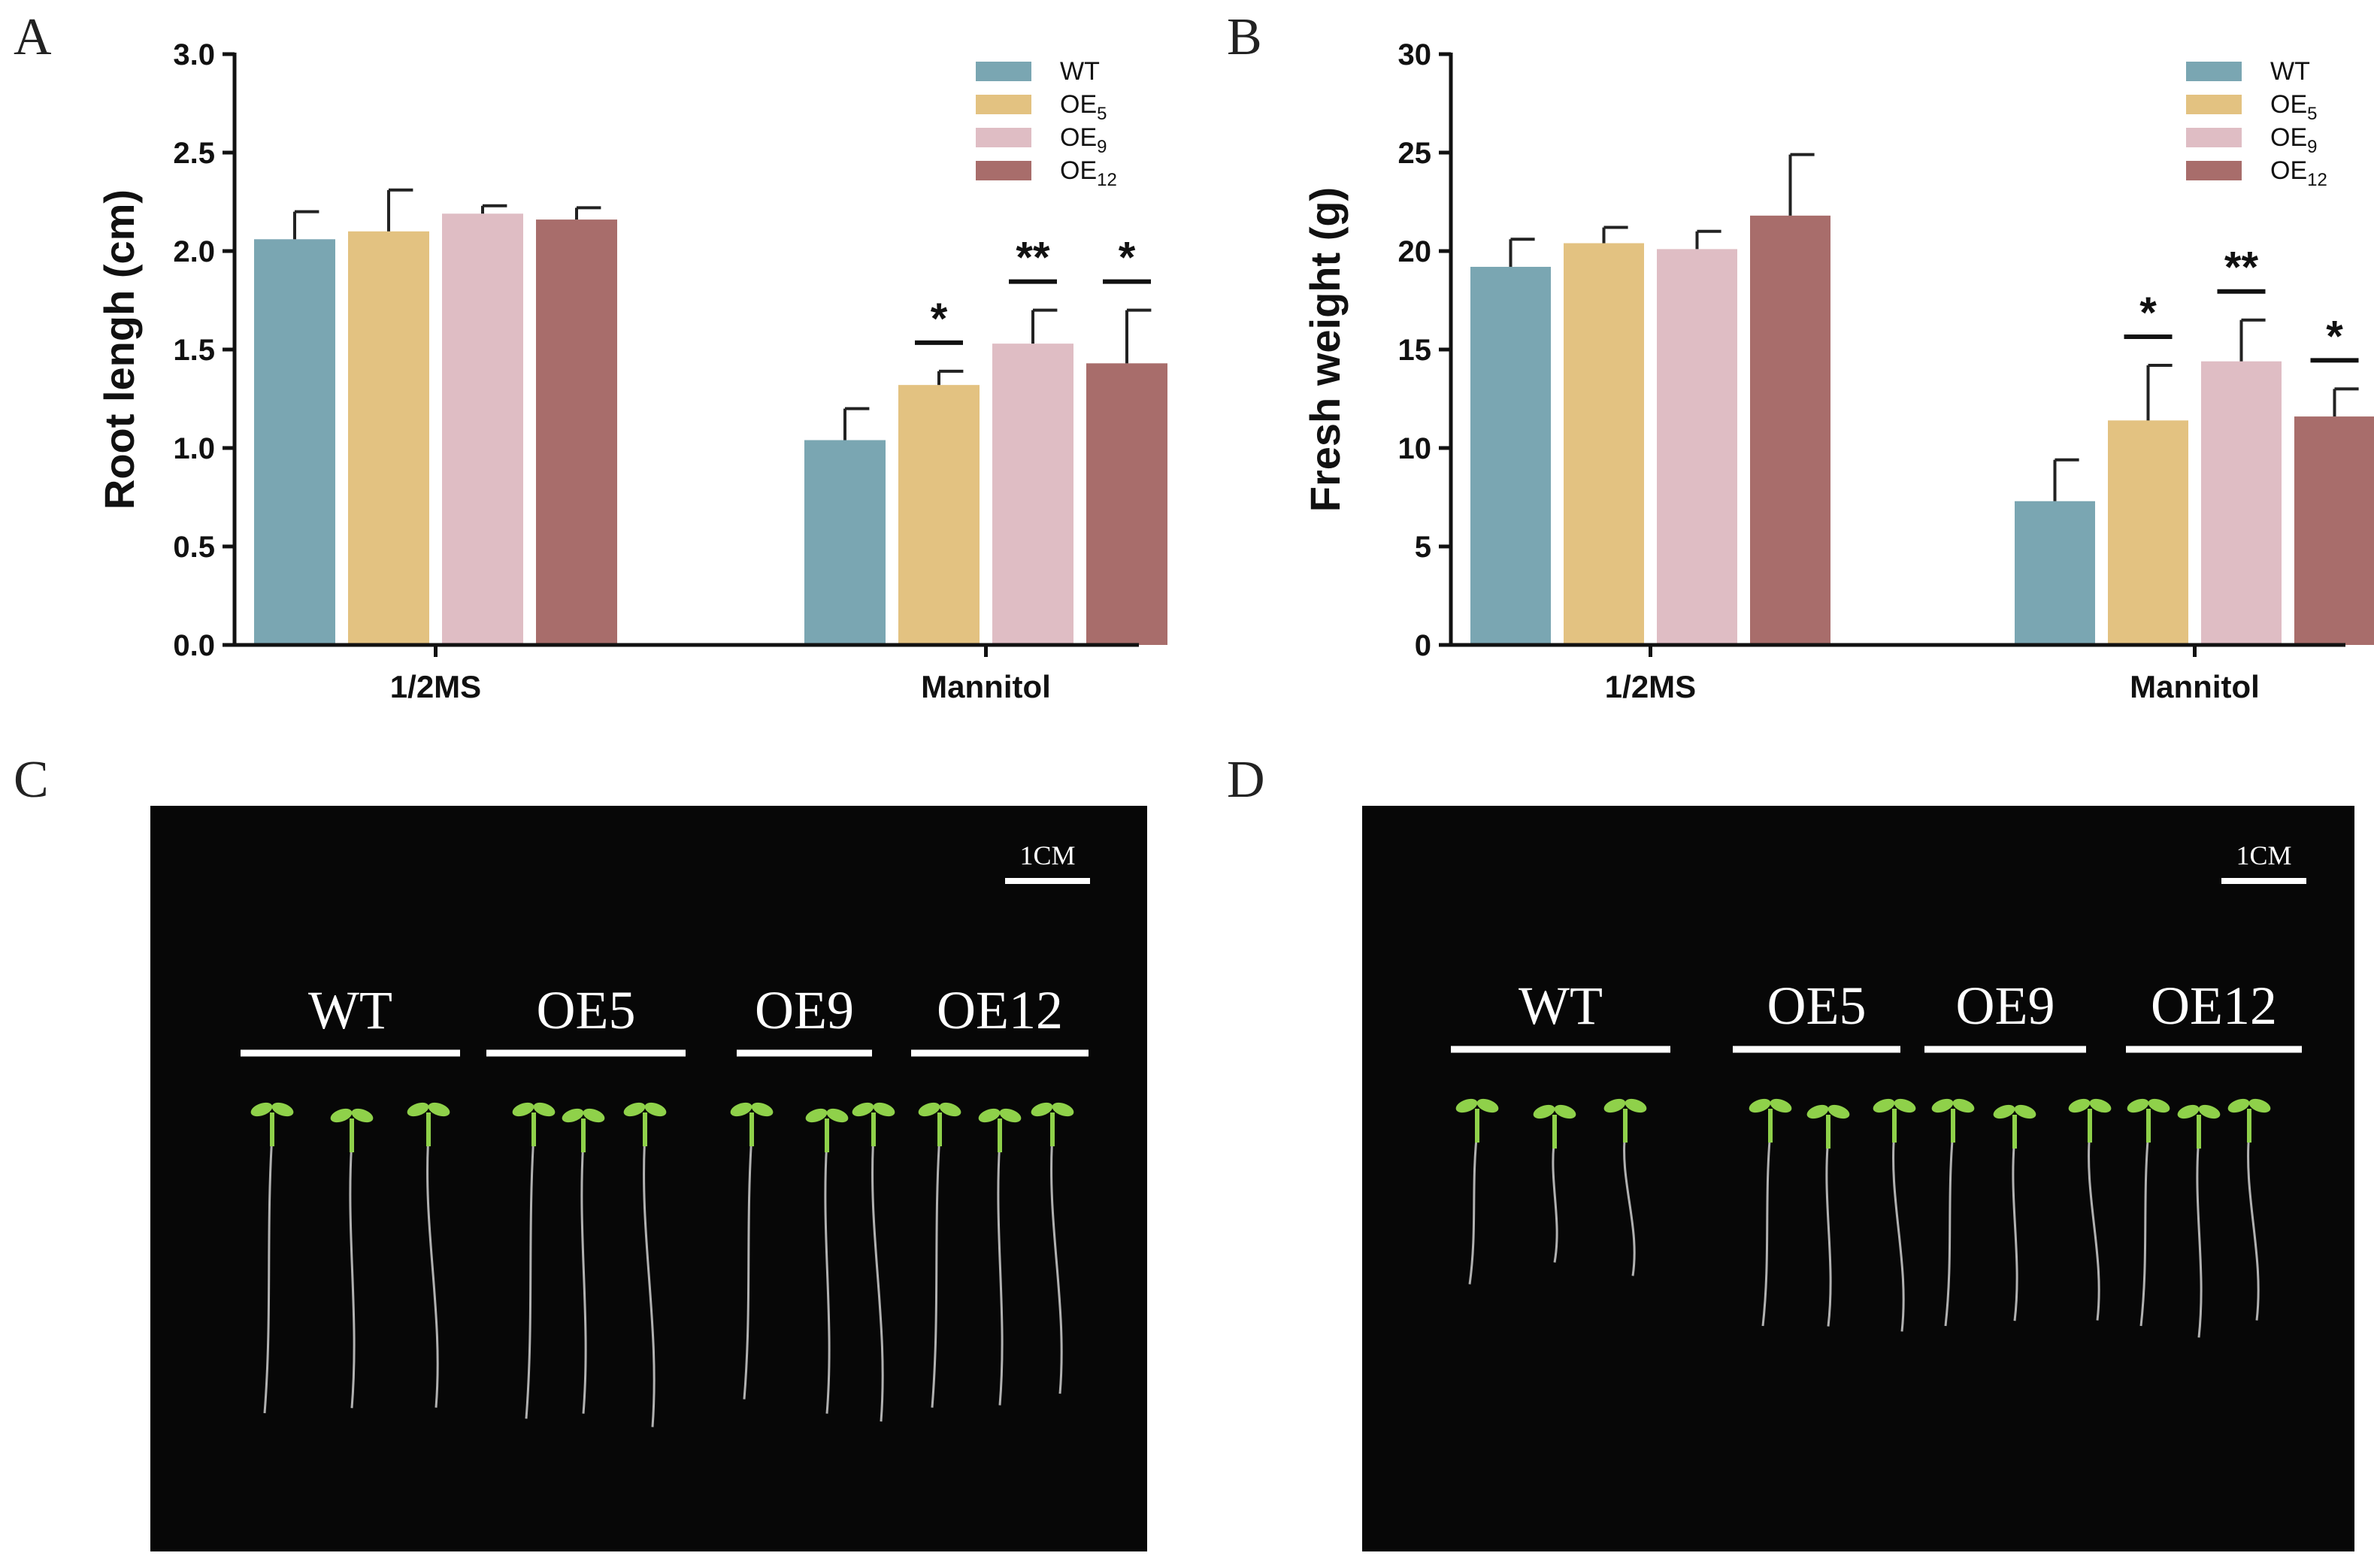  I want to click on y-tick-label: 3.0, so click(194, 54).